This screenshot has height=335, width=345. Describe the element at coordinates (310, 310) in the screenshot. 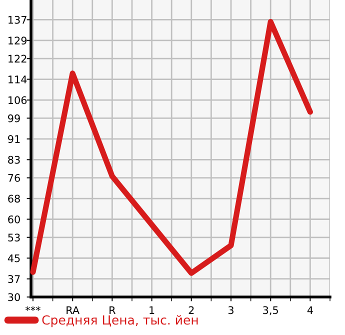

I see `x-tick-label: 4` at that location.